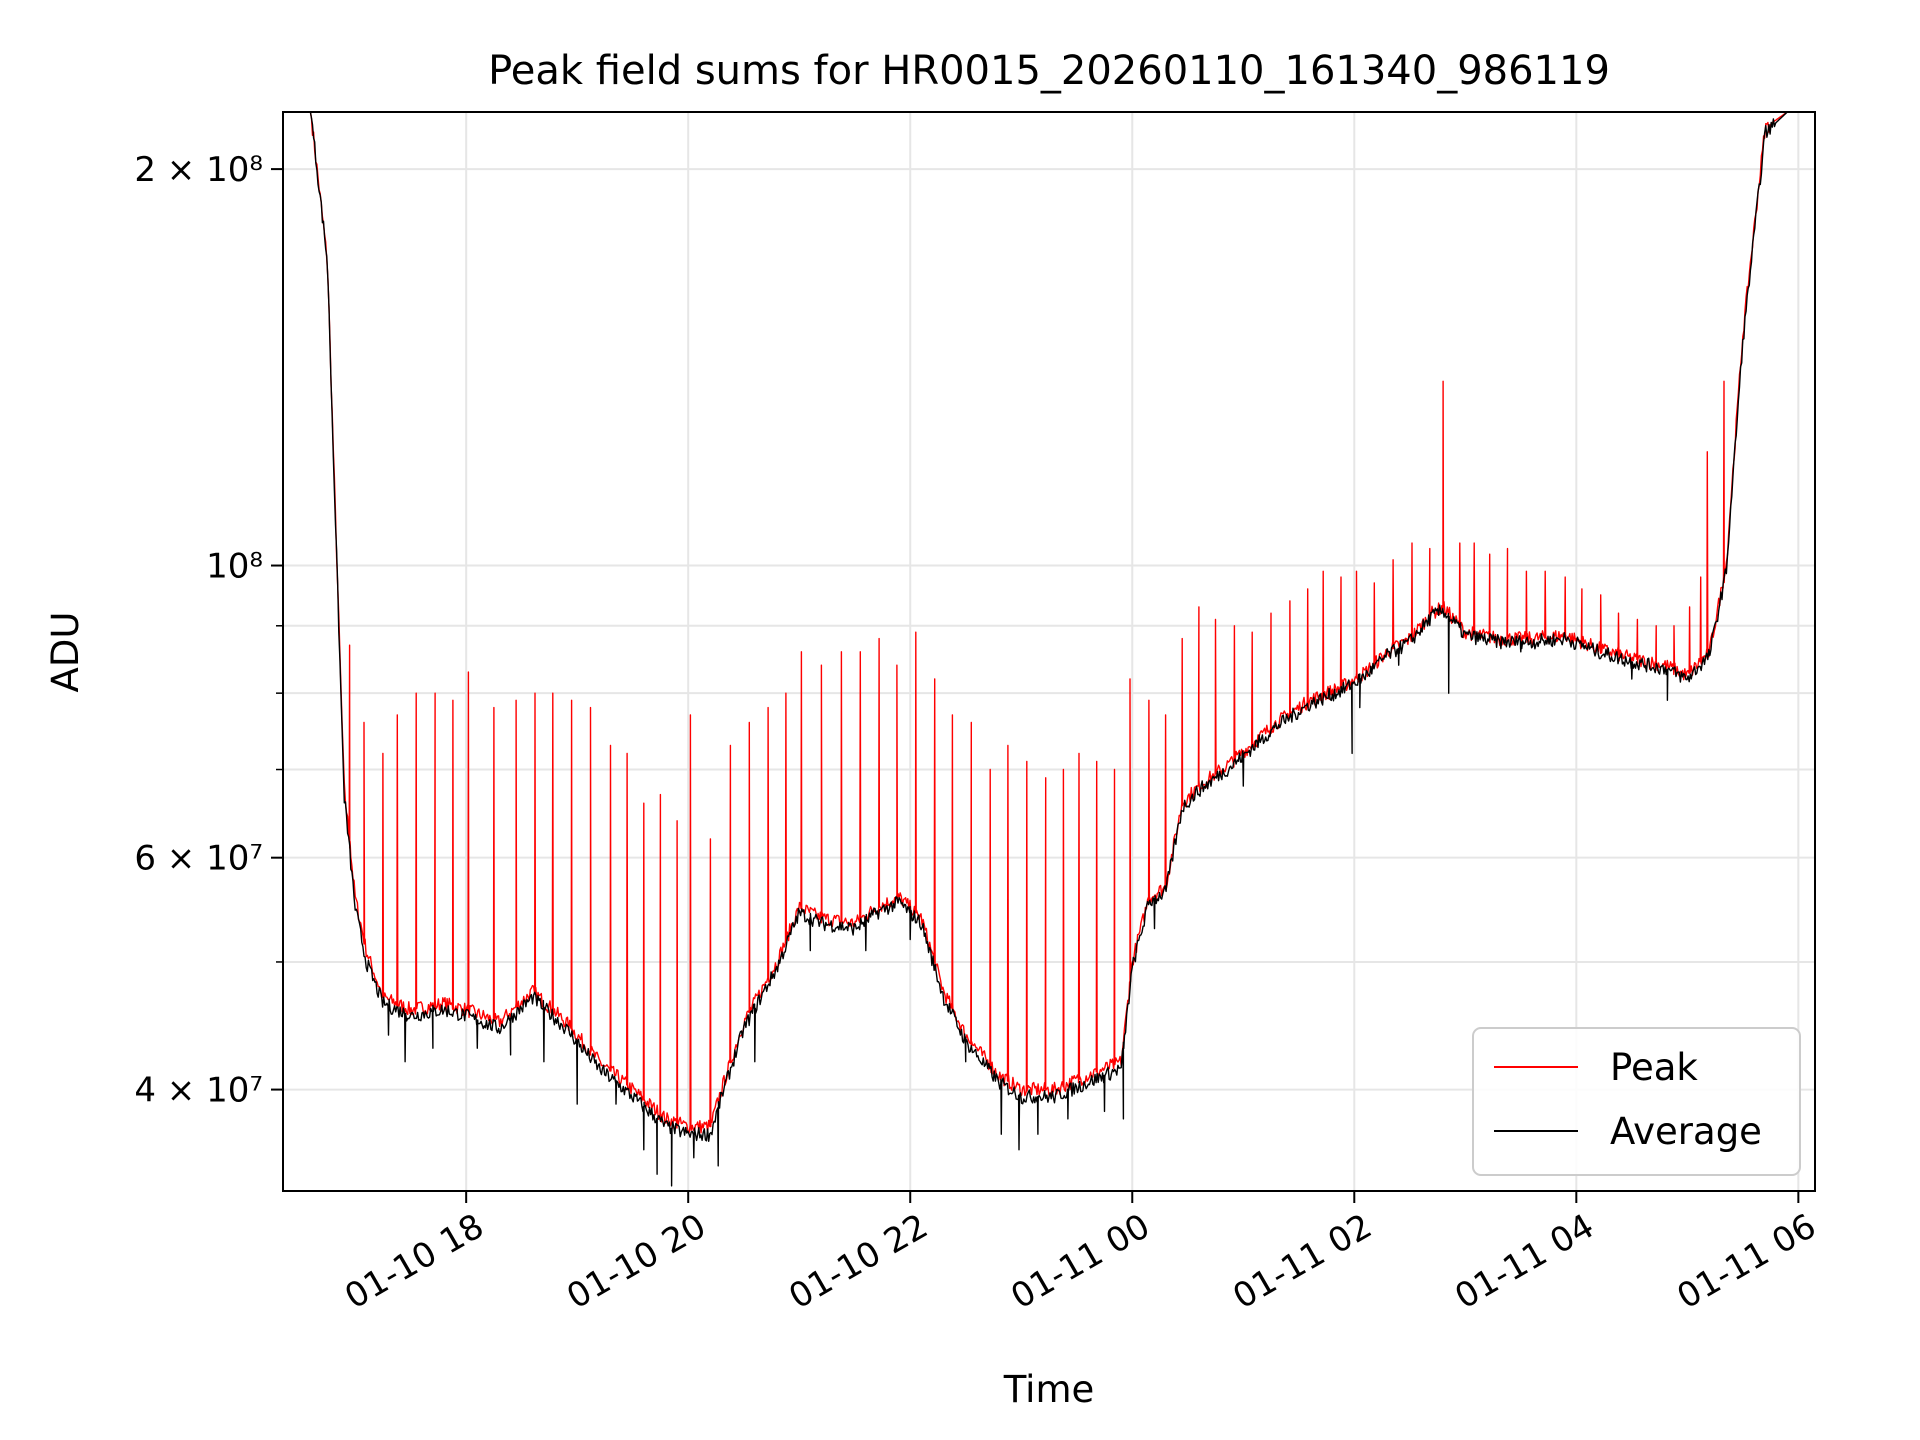 Image resolution: width=1920 pixels, height=1440 pixels. I want to click on y-axis-label: ADU, so click(65, 652).